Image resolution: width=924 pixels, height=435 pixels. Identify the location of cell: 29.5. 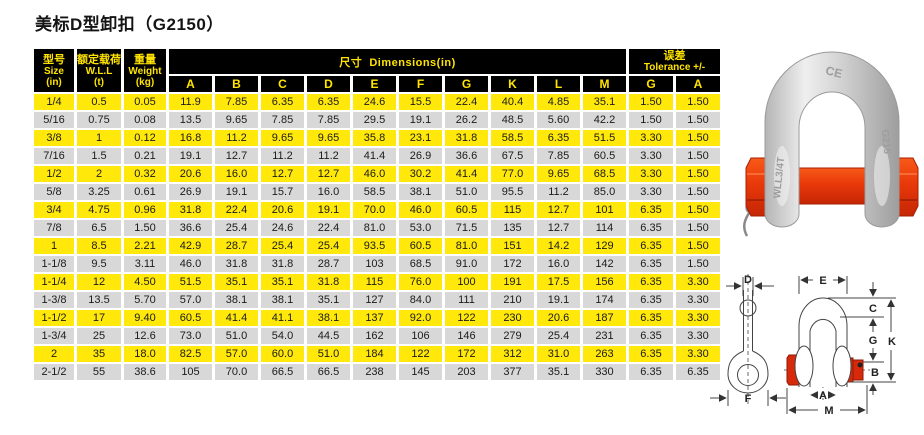
(374, 120).